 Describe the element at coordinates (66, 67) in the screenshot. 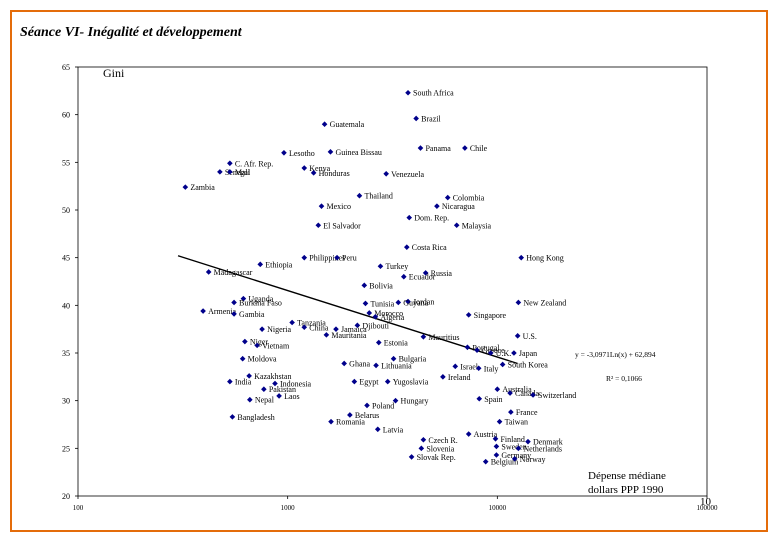

I see `y-tick-label: 65` at that location.